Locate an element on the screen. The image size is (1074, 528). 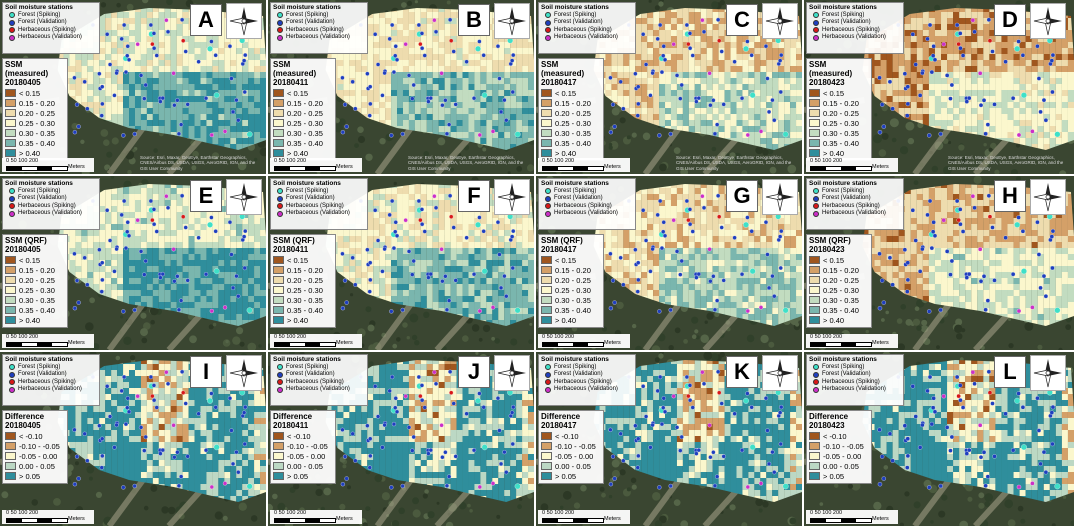
station-legend-label: Forest (Validation) is located at coordinates (310, 22).